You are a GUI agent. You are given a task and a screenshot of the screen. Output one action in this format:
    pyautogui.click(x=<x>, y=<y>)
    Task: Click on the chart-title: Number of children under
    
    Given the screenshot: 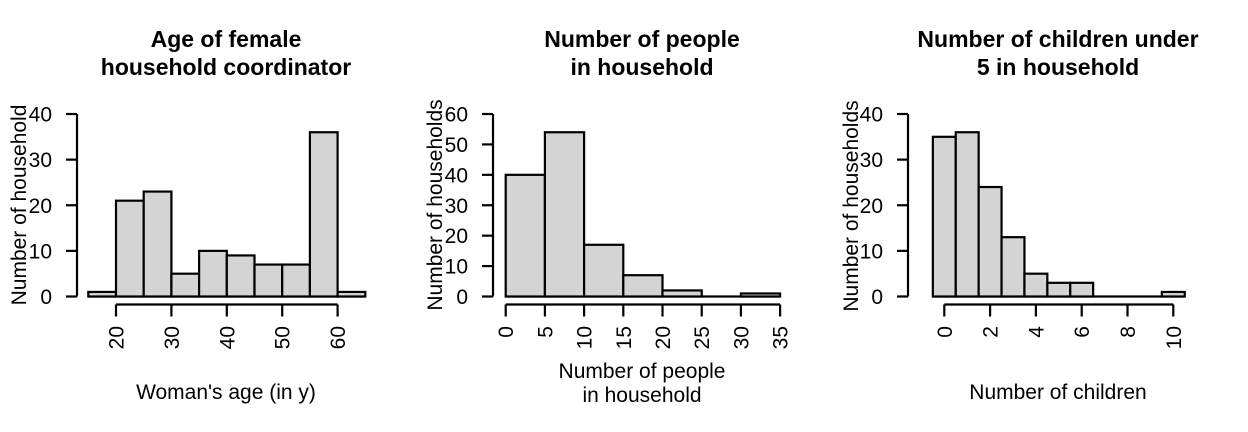 What is the action you would take?
    pyautogui.click(x=1057, y=39)
    